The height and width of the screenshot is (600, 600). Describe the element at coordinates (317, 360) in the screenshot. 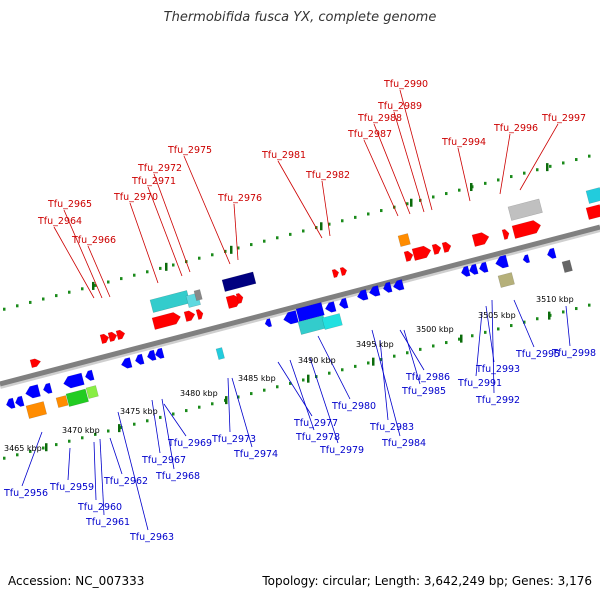

I see `kbp-label: 3490 kbp` at that location.